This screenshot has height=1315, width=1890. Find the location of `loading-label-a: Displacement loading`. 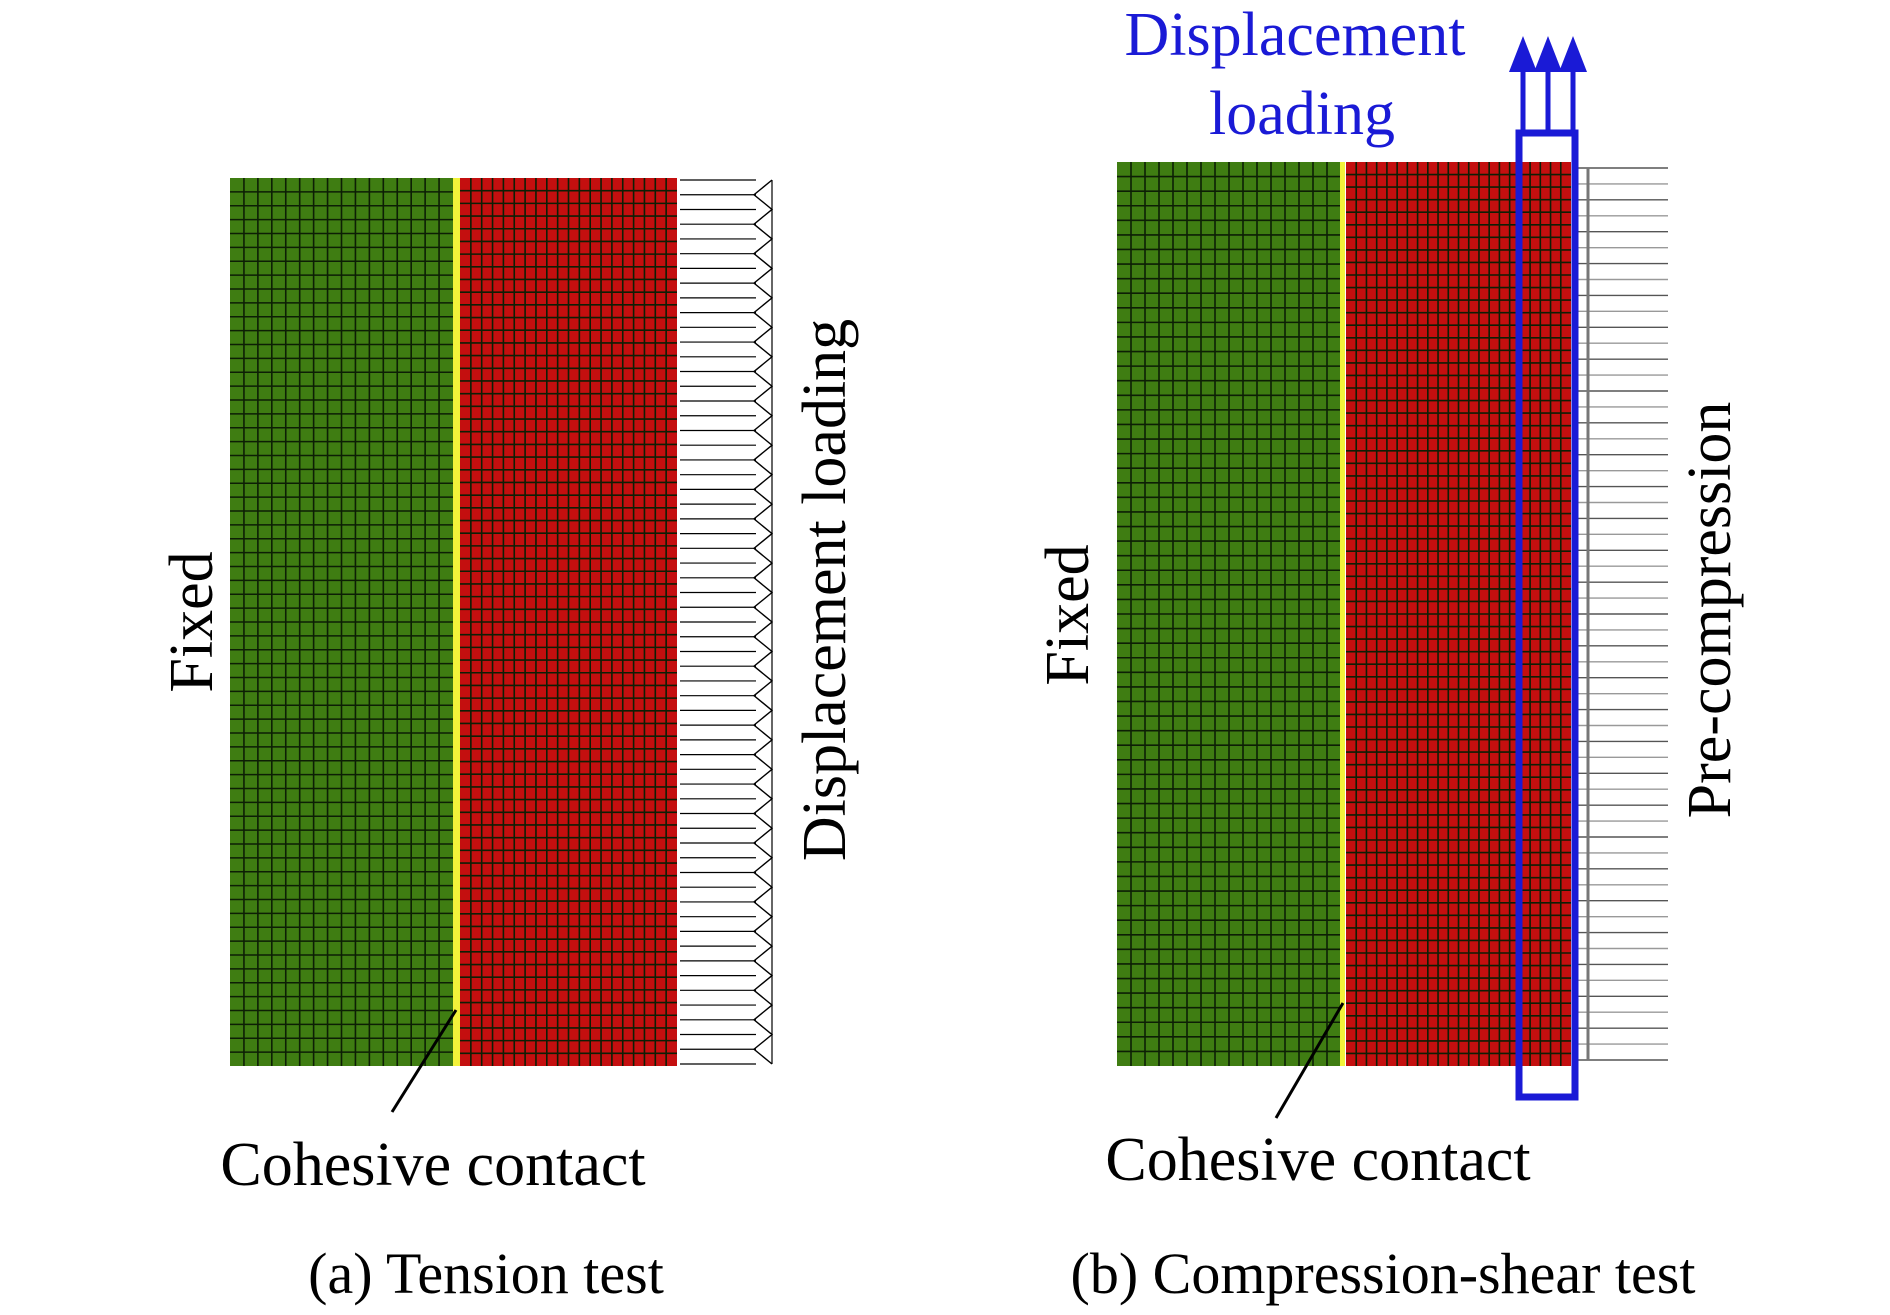

loading-label-a: Displacement loading is located at coordinates (825, 590).